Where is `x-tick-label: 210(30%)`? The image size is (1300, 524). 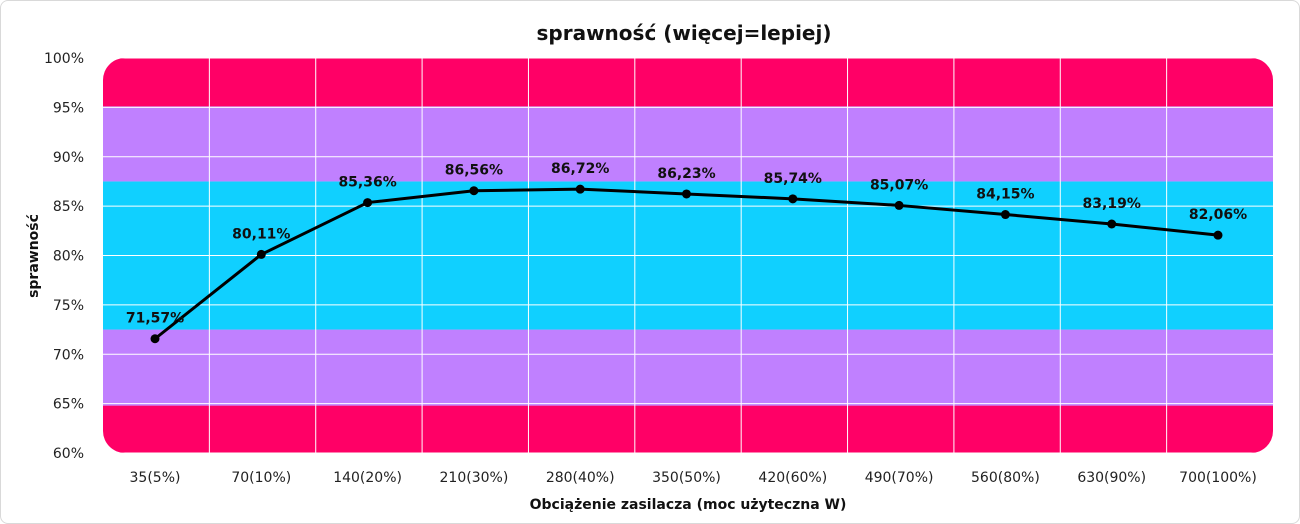 x-tick-label: 210(30%) is located at coordinates (474, 478).